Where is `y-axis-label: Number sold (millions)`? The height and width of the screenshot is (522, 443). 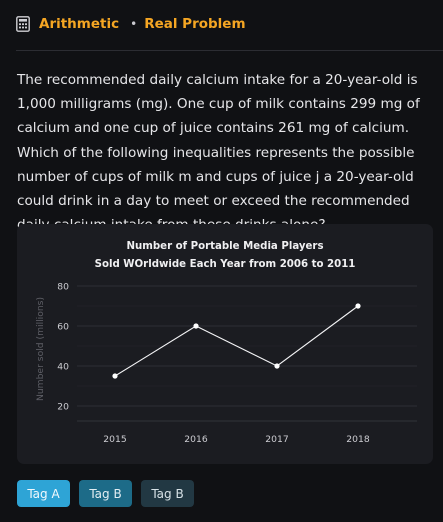 y-axis-label: Number sold (millions) is located at coordinates (40, 349).